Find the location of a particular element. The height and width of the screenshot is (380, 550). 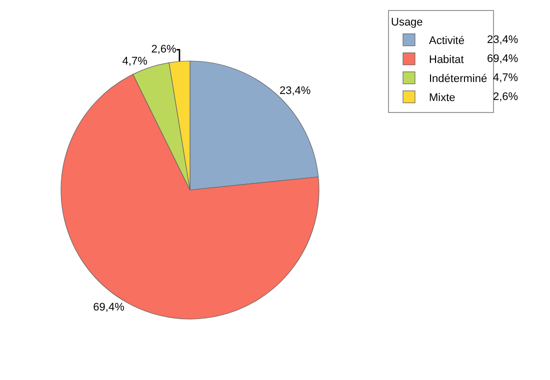

text: 2,6% is located at coordinates (505, 97).